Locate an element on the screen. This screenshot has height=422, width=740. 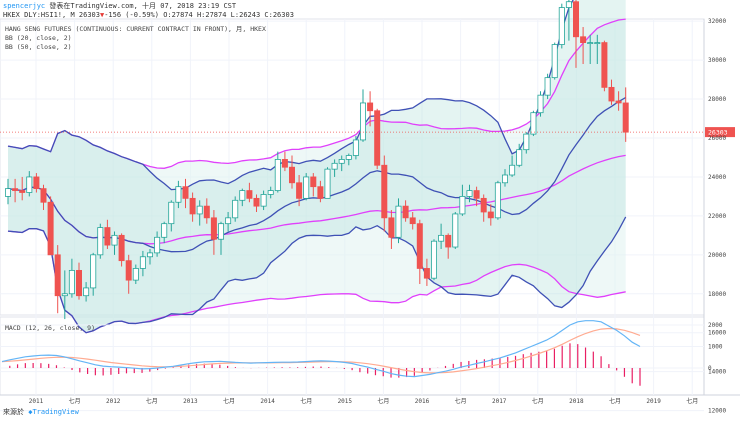
change-value: -156 (-0.59%) is located at coordinates (131, 15).